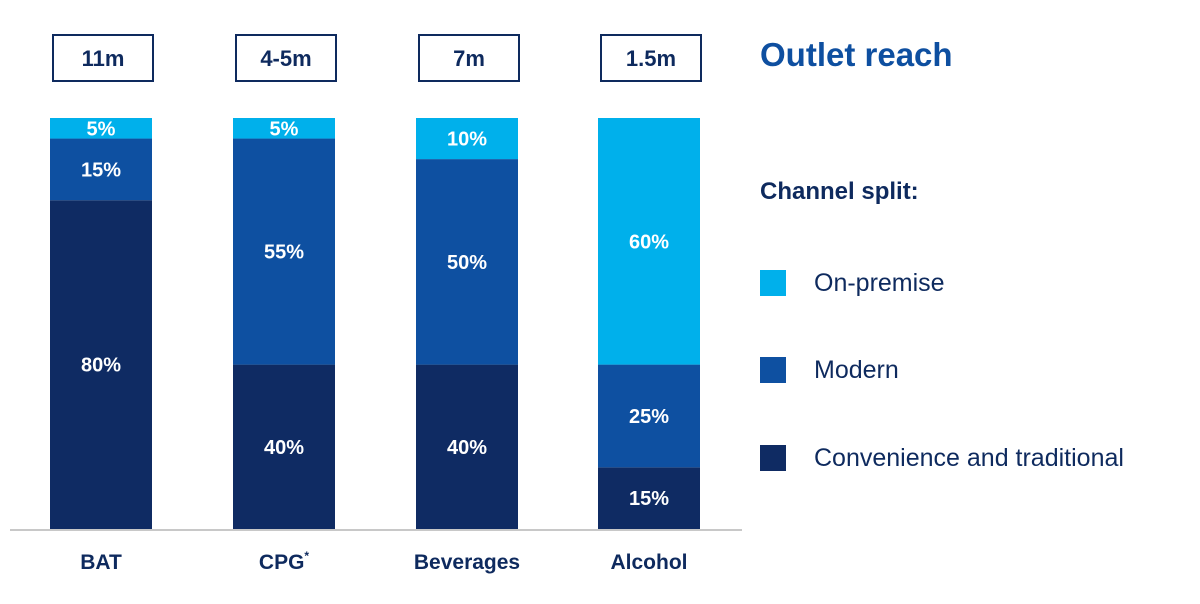  I want to click on bar-label-alcohol-convenience-and-traditional: 15%, so click(649, 499).